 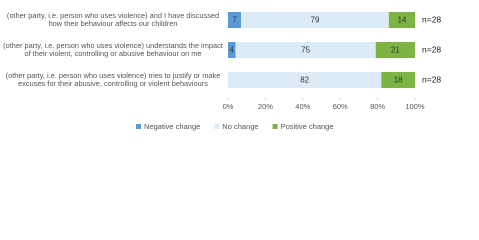 I want to click on data-label: 18, so click(x=398, y=80).